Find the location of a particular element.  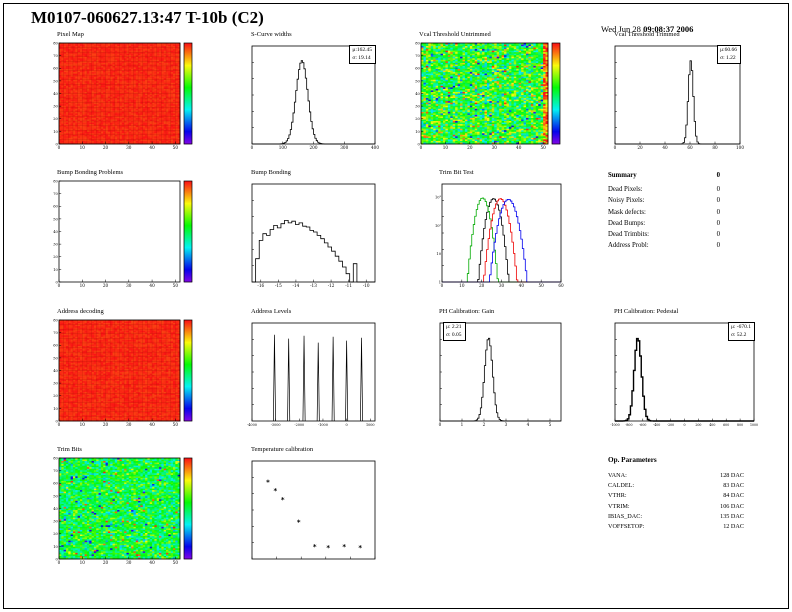

panel-title: Temperature calibration is located at coordinates (282, 449).